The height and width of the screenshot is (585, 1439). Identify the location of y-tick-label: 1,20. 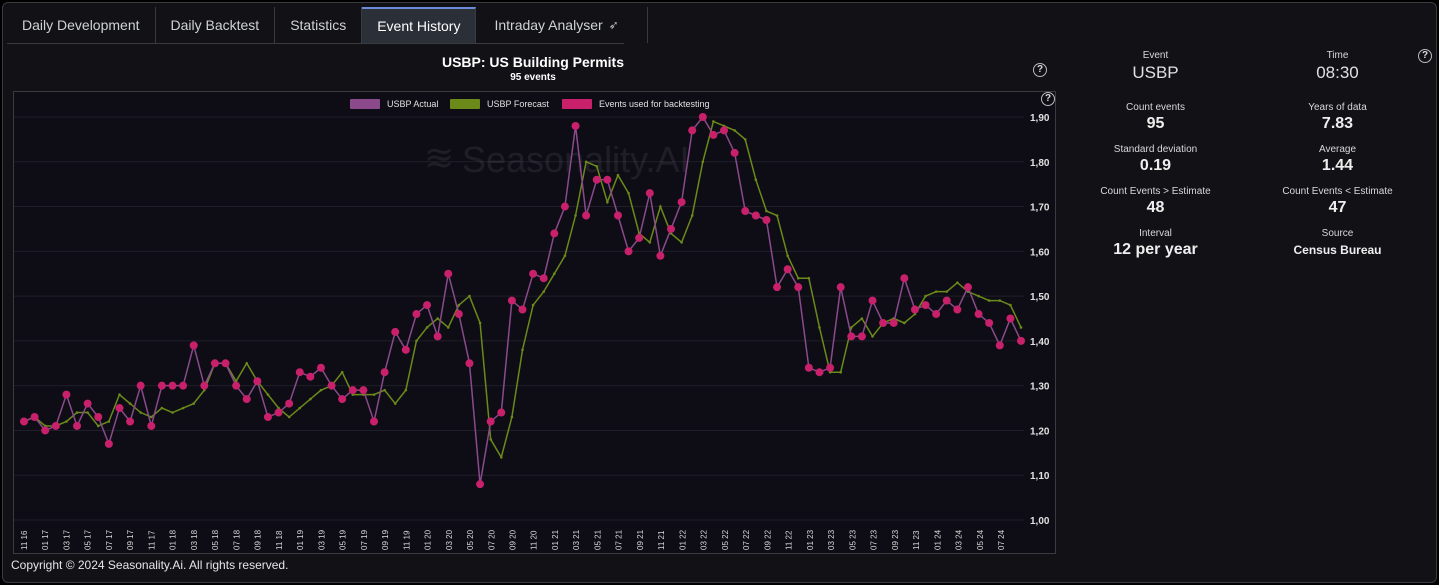
(1040, 431).